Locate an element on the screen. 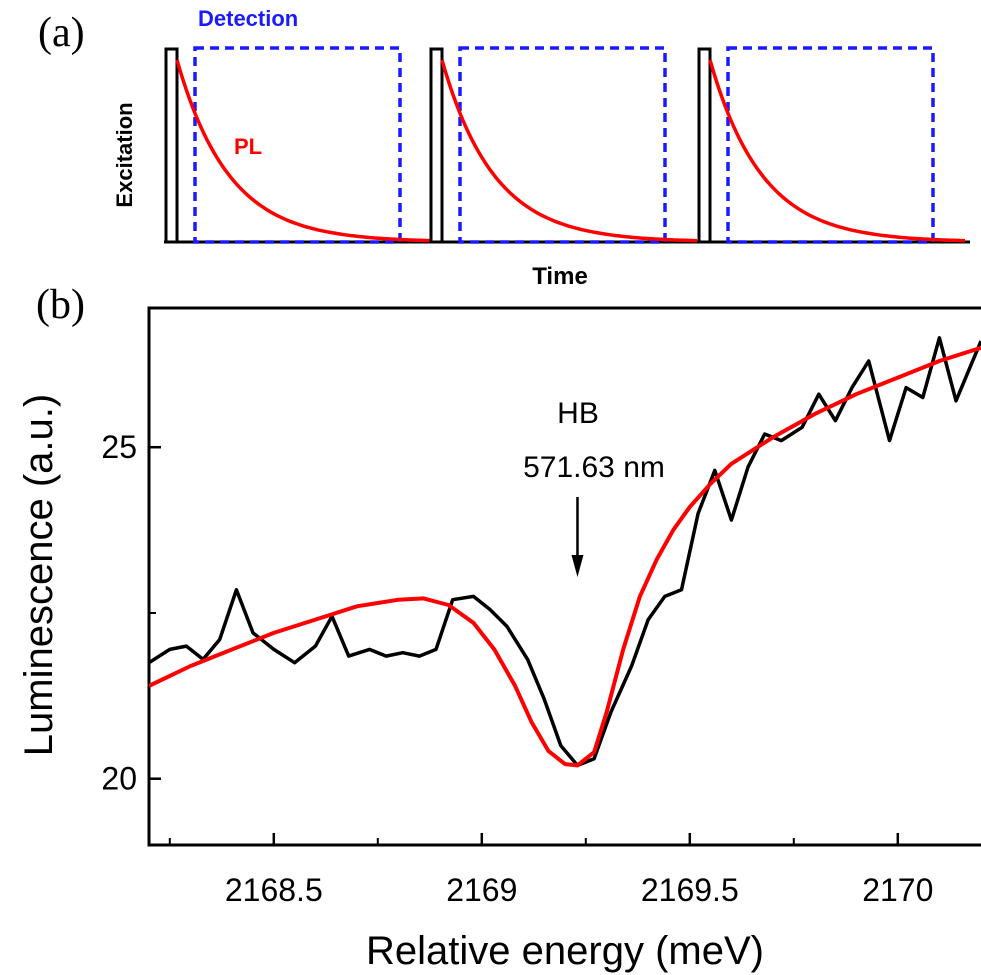 The height and width of the screenshot is (975, 981). y-axis-label: Luminescence (a.u.) is located at coordinates (39, 575).